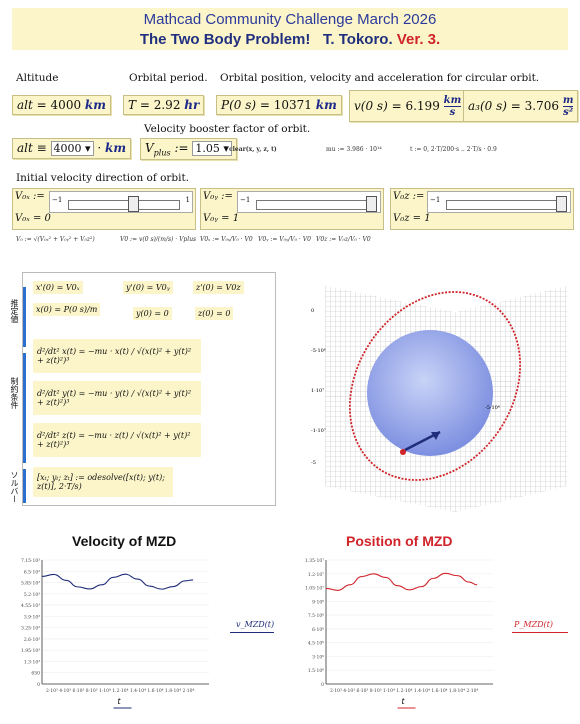 The width and height of the screenshot is (580, 724). What do you see at coordinates (14, 311) in the screenshot?
I see `guess-side-label: 推定値` at bounding box center [14, 311].